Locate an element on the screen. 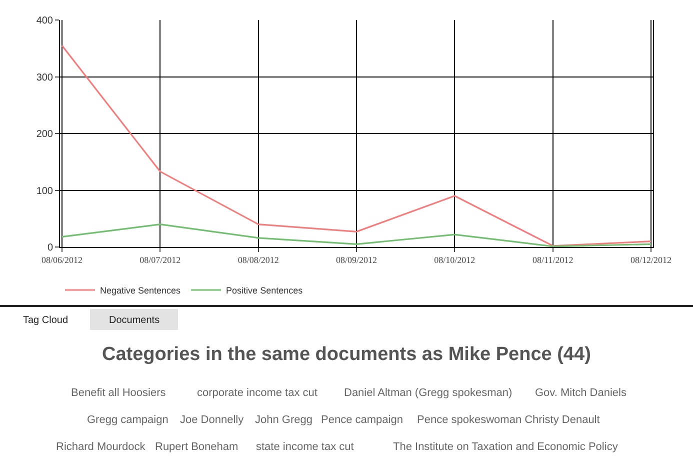 This screenshot has height=462, width=693. text: Benefit all Hoosiers is located at coordinates (118, 393).